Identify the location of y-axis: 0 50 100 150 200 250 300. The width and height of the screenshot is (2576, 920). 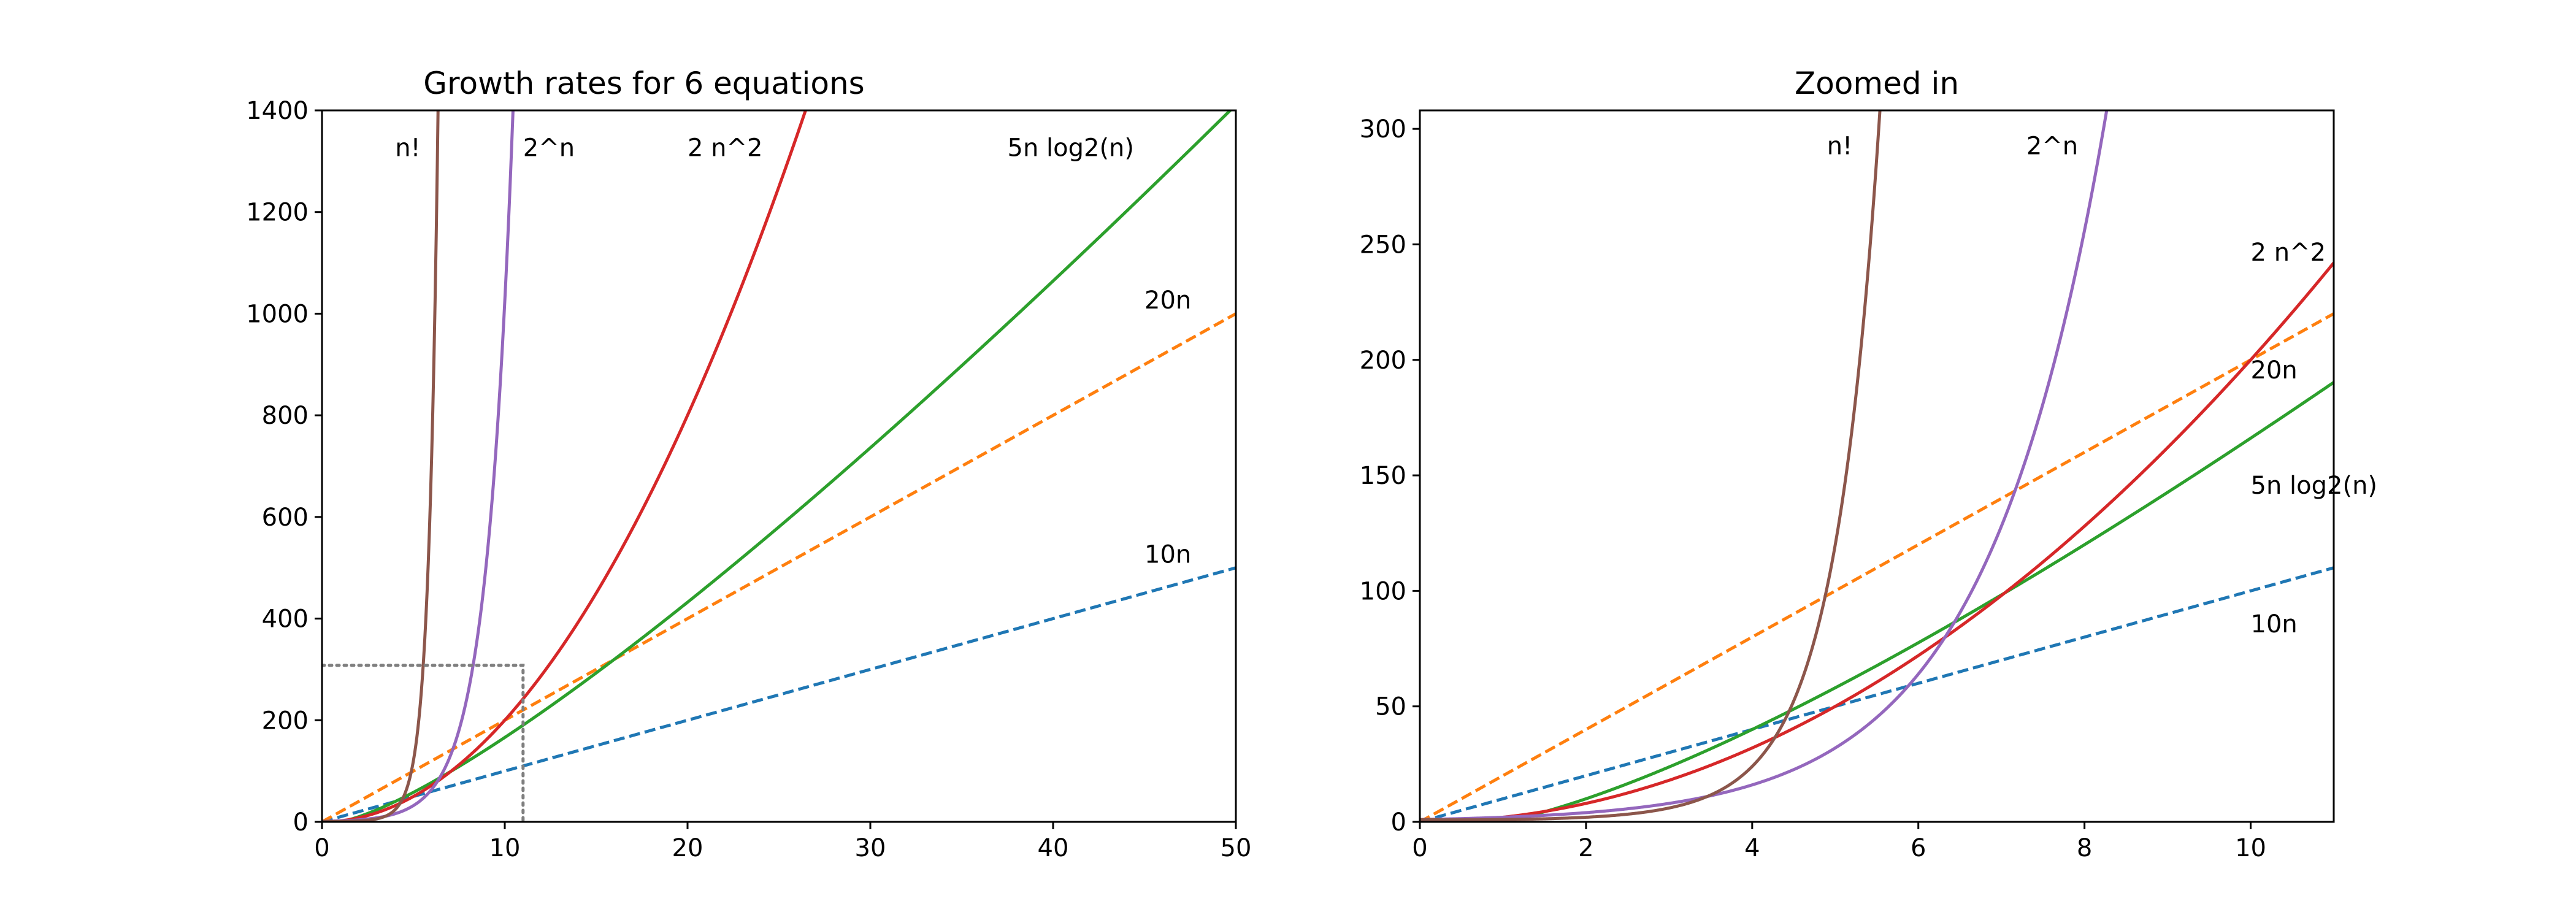
(1390, 476).